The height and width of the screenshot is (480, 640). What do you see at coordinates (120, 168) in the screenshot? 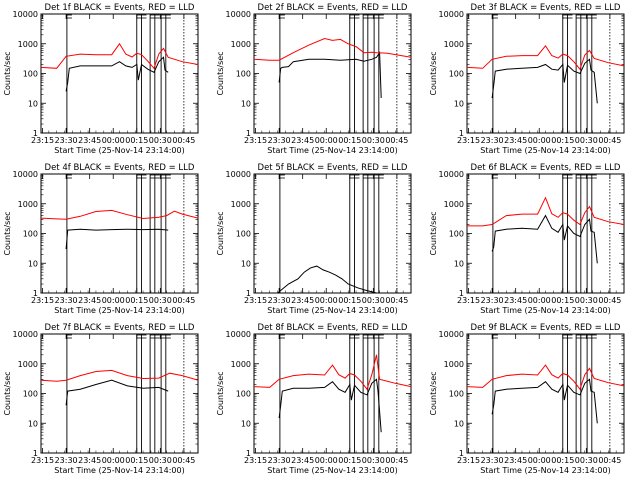
I see `panel-title: Det 4f BLACK = Events, RED = LLD` at bounding box center [120, 168].